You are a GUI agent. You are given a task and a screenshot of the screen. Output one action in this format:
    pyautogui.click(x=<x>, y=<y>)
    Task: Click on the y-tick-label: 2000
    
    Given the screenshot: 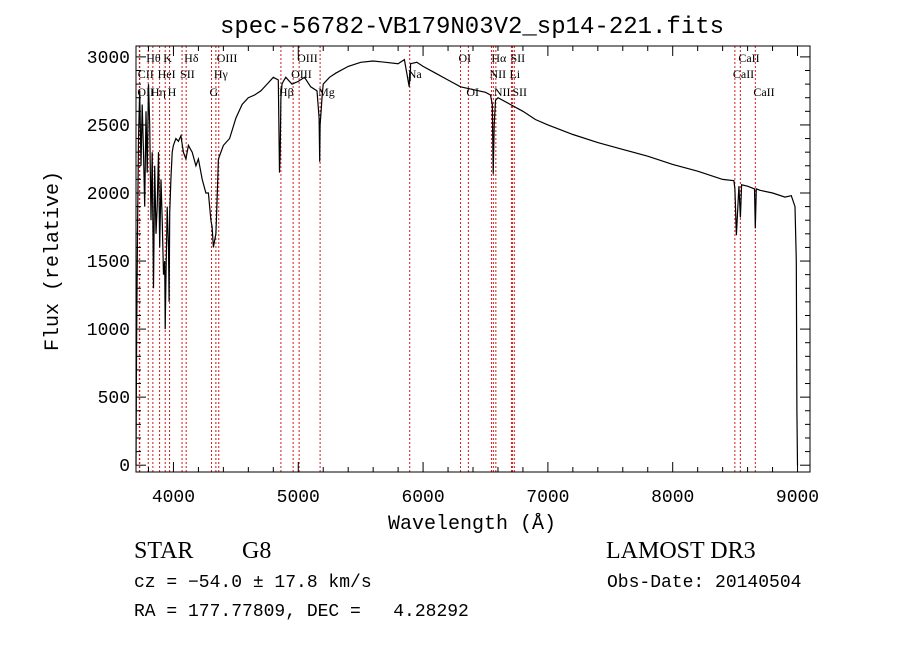 What is the action you would take?
    pyautogui.click(x=108, y=195)
    